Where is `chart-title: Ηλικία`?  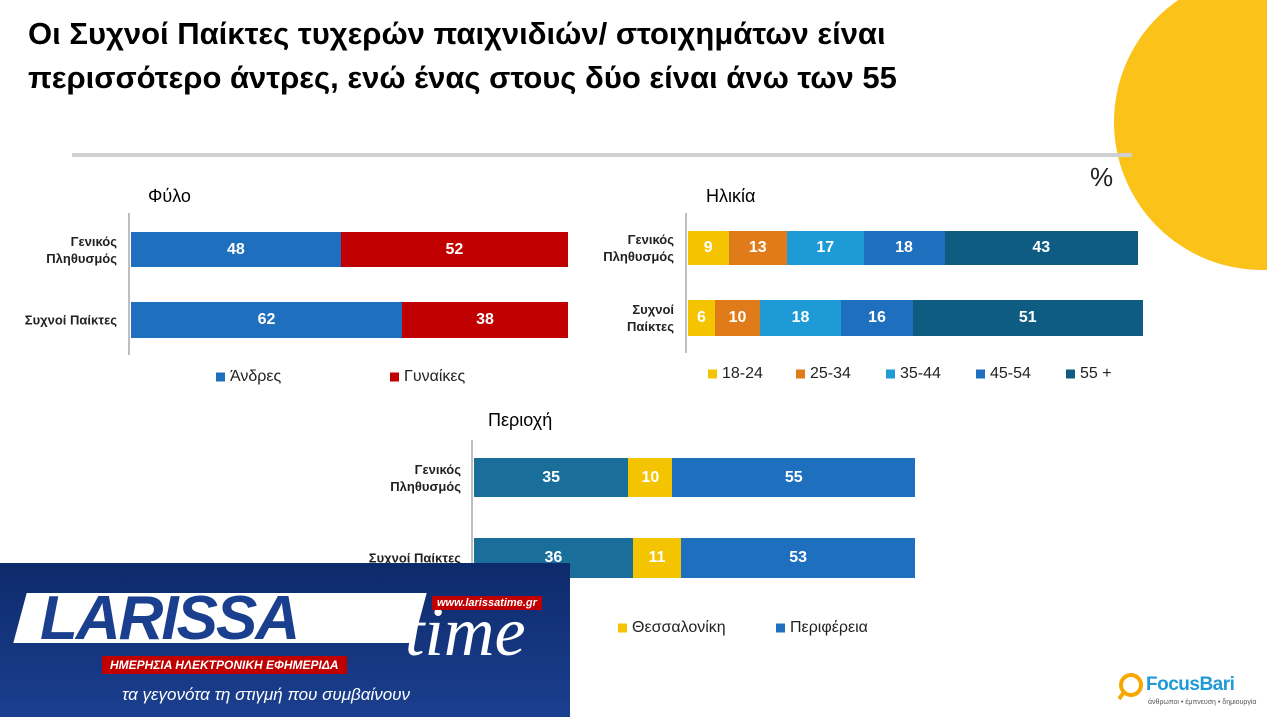
chart-title: Ηλικία is located at coordinates (731, 196).